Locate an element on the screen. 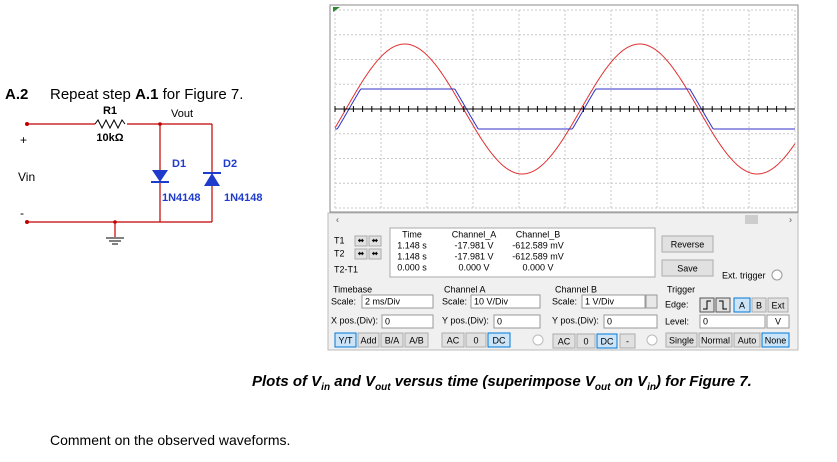 This screenshot has height=462, width=837. timebase-xpos is located at coordinates (407, 321).